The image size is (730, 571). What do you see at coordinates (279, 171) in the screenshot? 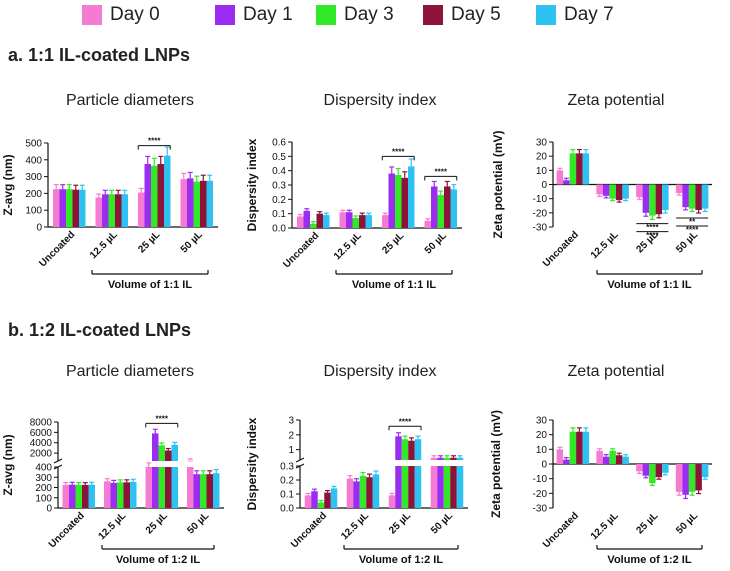
I see `y-tick-label: 0.4` at bounding box center [279, 171].